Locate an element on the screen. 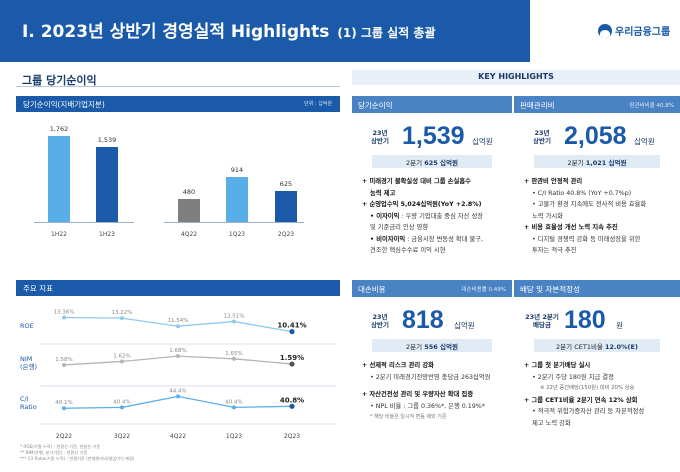 Image resolution: width=680 pixels, height=472 pixels. data-label: 40.8% is located at coordinates (292, 400).